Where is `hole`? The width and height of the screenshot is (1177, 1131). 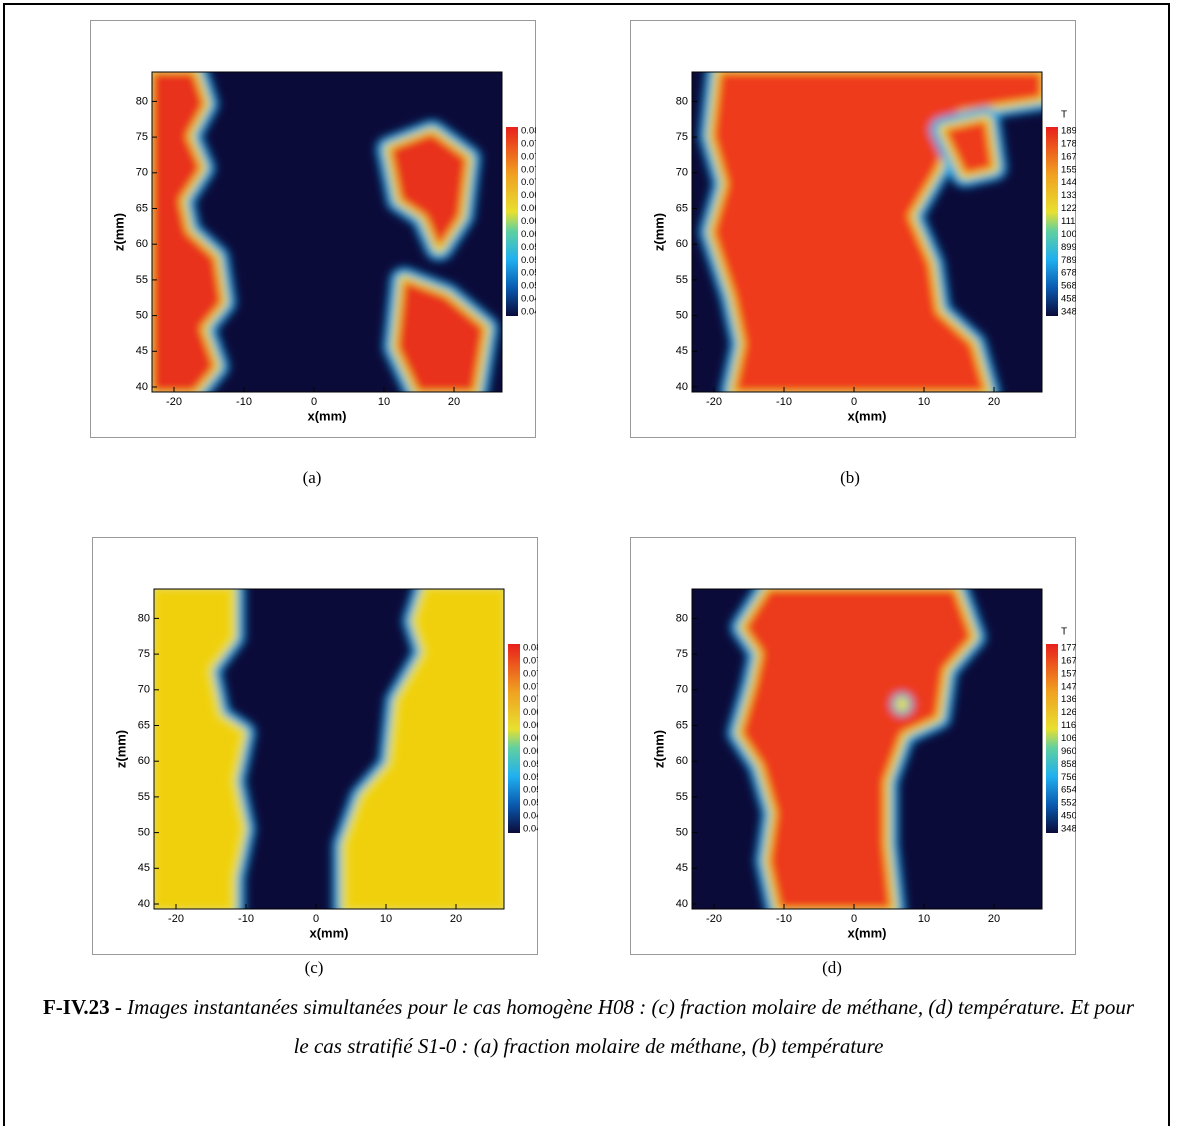 hole is located at coordinates (902, 704).